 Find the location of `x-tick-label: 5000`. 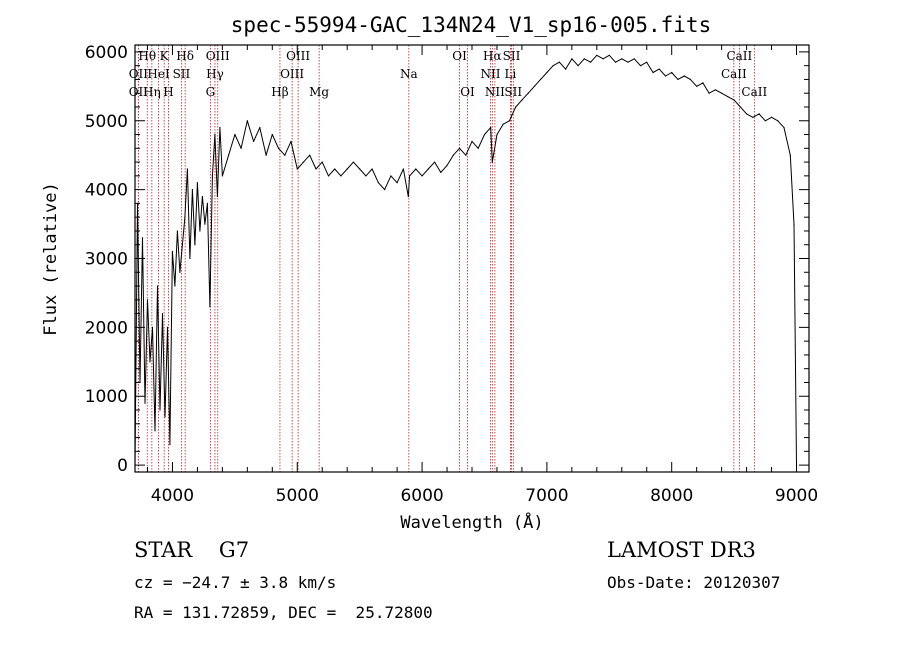

x-tick-label: 5000 is located at coordinates (297, 496).